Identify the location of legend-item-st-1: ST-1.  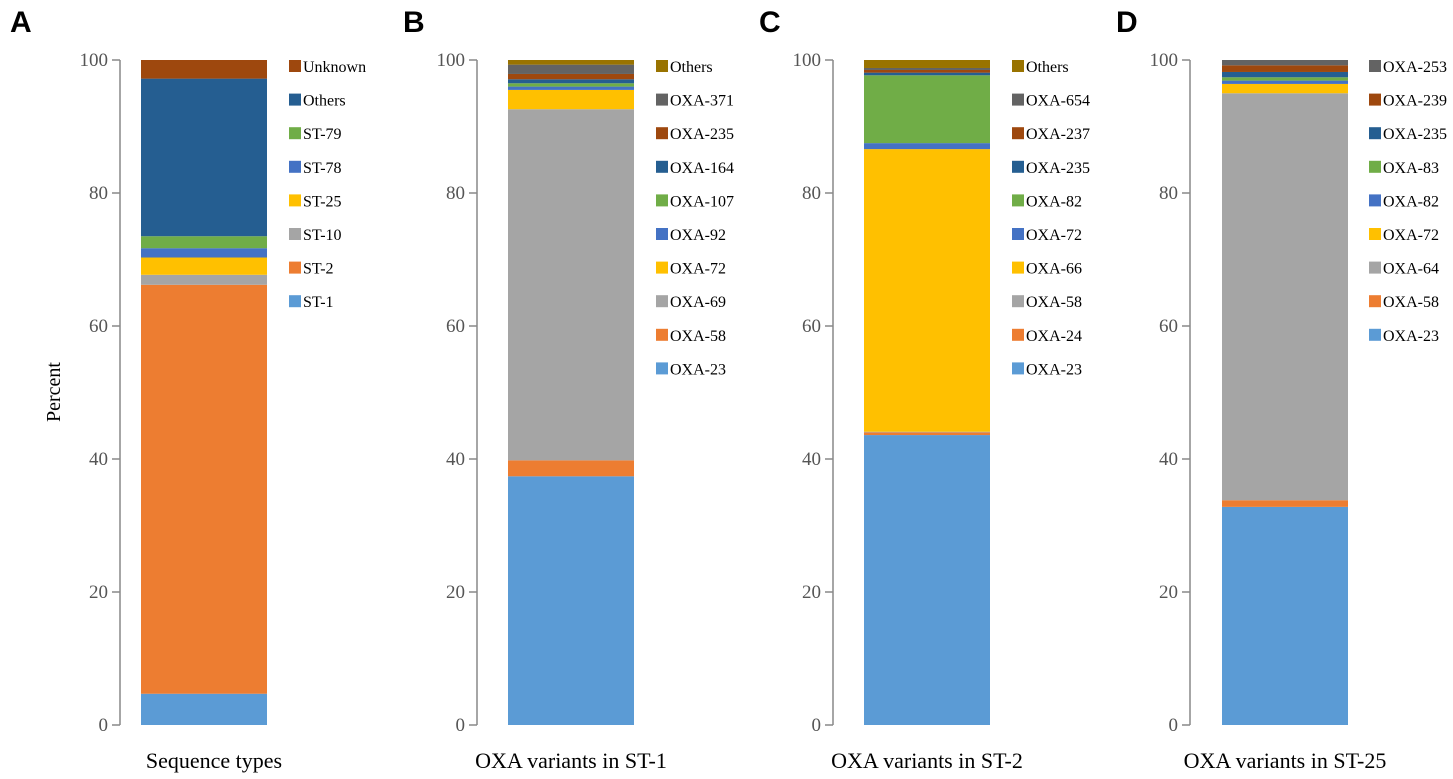
(311, 302).